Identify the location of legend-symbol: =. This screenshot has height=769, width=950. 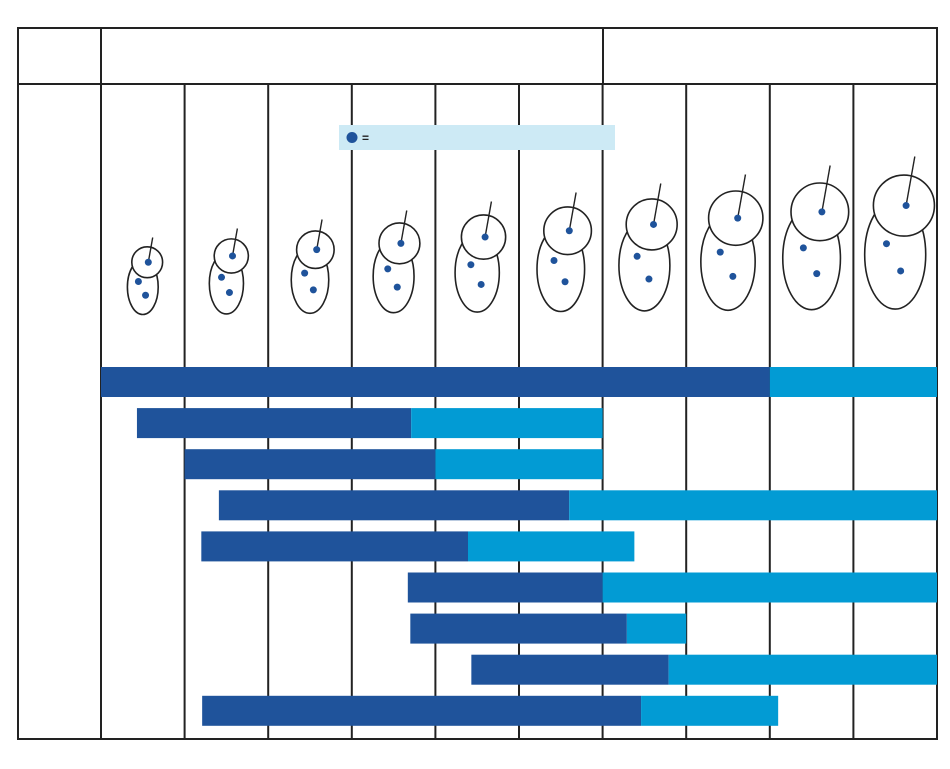
(365, 138).